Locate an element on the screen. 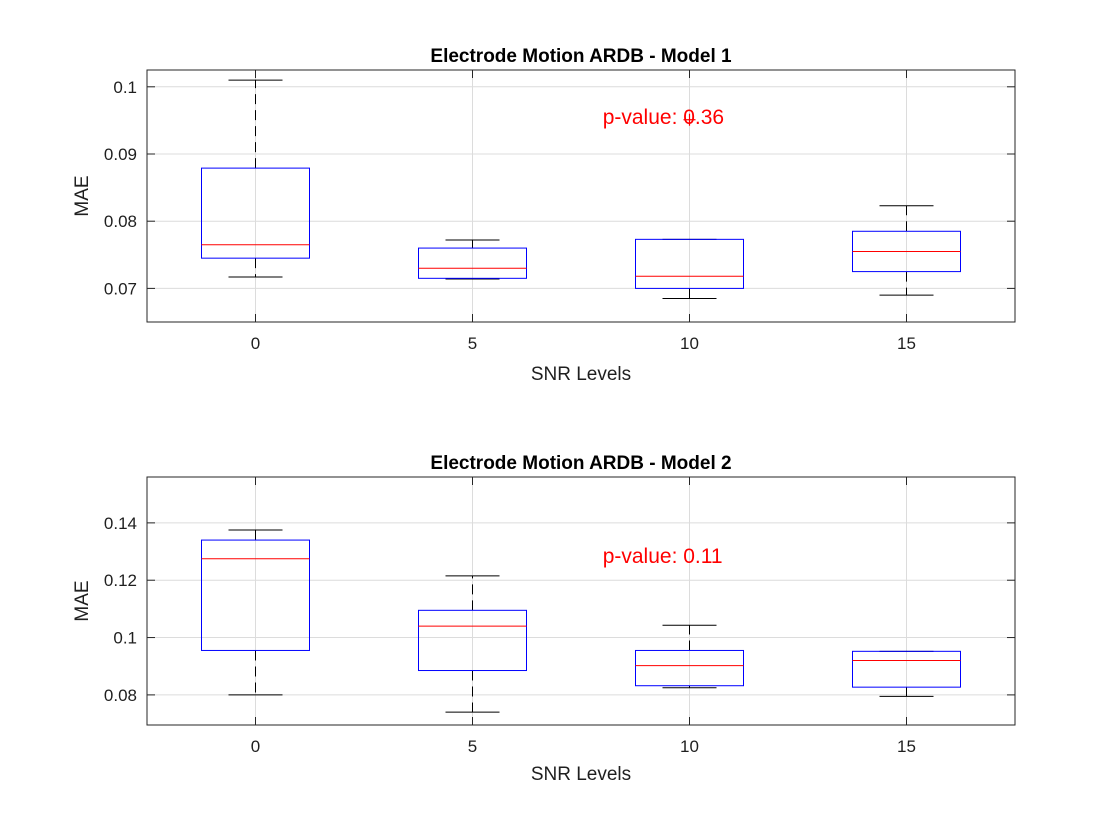  y-tick-label: 0.14 is located at coordinates (120, 523).